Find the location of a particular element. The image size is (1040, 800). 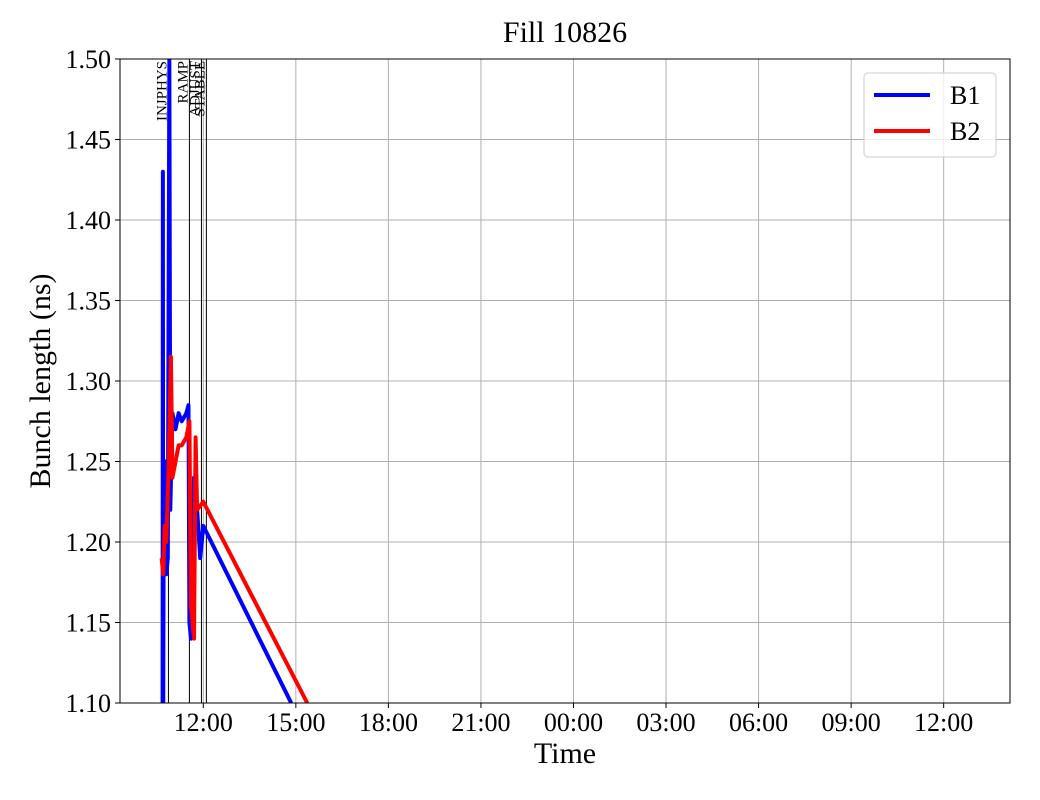

chart-title: Fill 10826 is located at coordinates (565, 32).